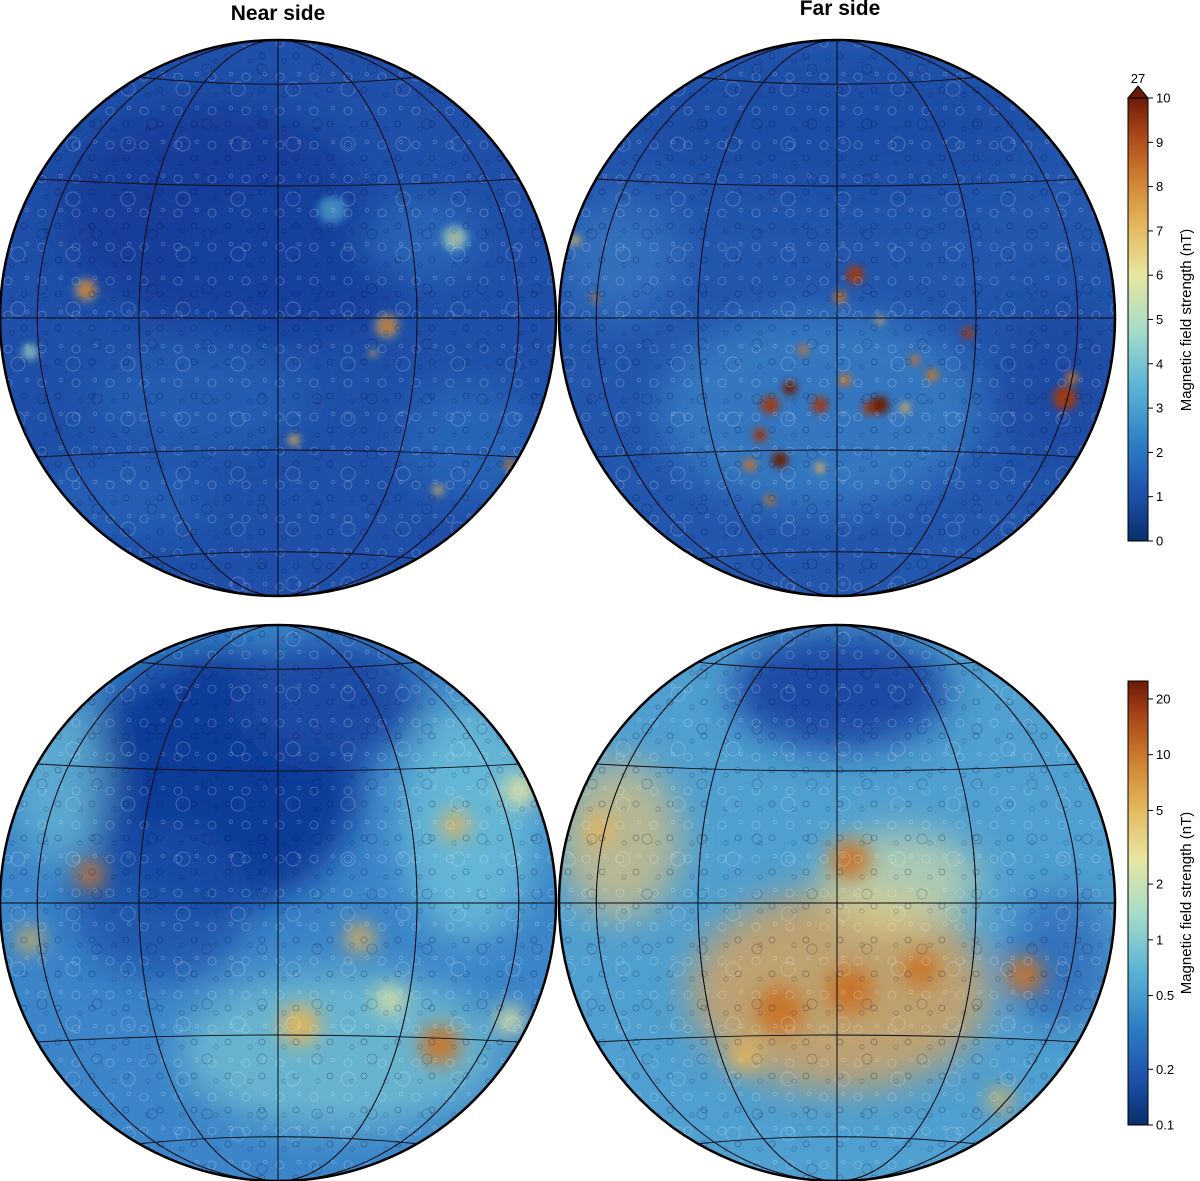 Image resolution: width=1200 pixels, height=1181 pixels. I want to click on colorbar-tick-label: 8, so click(1159, 186).